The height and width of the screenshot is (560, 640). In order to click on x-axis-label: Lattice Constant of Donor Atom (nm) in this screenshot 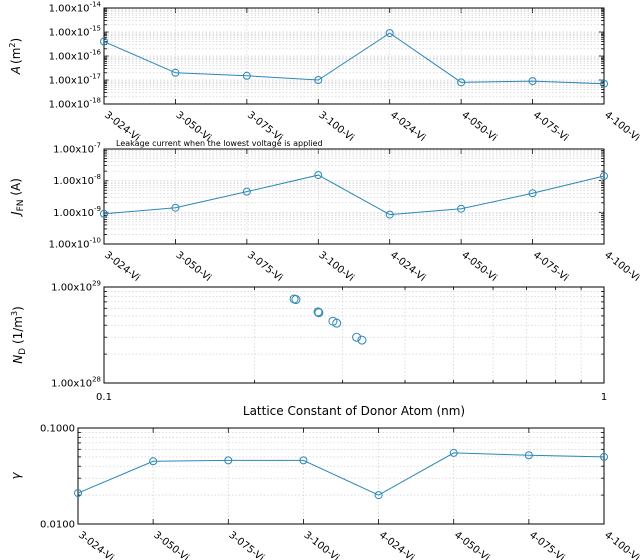, I will do `click(354, 411)`.